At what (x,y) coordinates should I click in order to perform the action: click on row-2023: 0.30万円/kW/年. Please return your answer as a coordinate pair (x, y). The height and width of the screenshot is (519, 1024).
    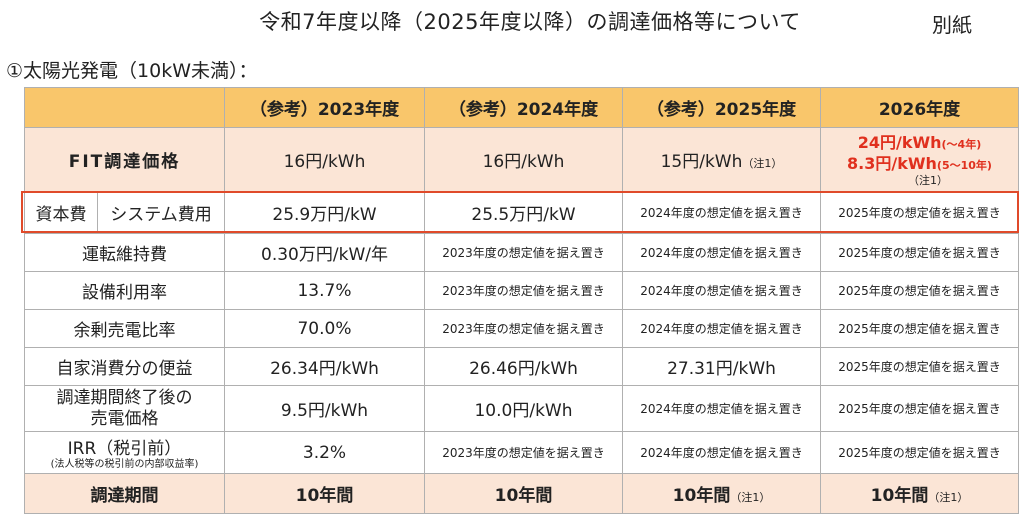
    Looking at the image, I should click on (324, 252).